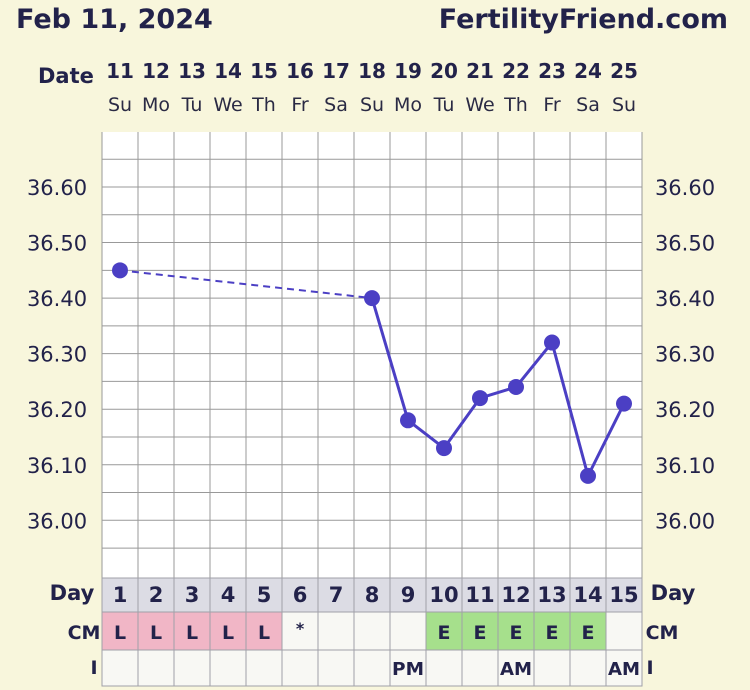  Describe the element at coordinates (120, 71) in the screenshot. I see `date-tick-label: 11` at that location.